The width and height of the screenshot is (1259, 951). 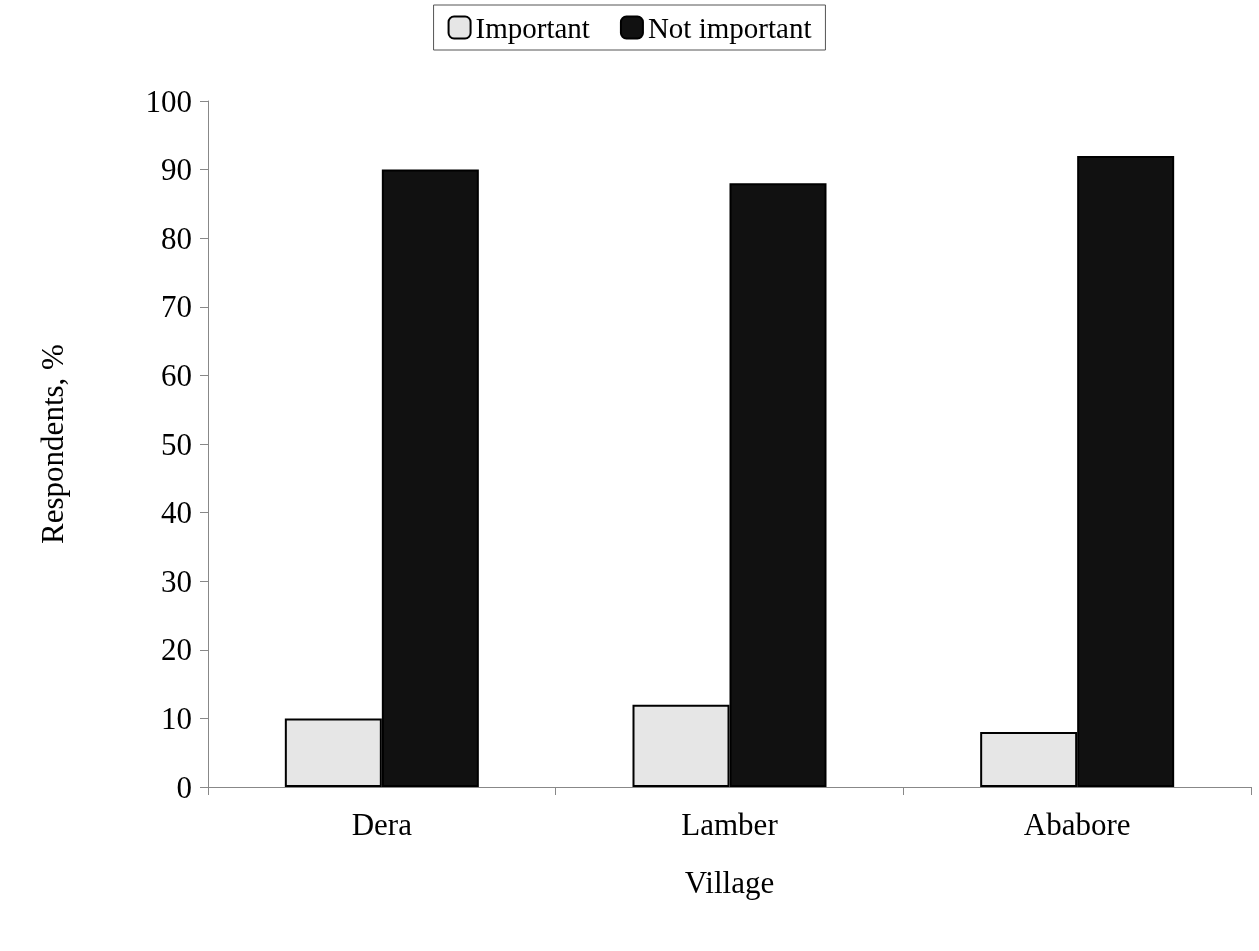 What do you see at coordinates (176, 718) in the screenshot?
I see `y-tick-label: 10` at bounding box center [176, 718].